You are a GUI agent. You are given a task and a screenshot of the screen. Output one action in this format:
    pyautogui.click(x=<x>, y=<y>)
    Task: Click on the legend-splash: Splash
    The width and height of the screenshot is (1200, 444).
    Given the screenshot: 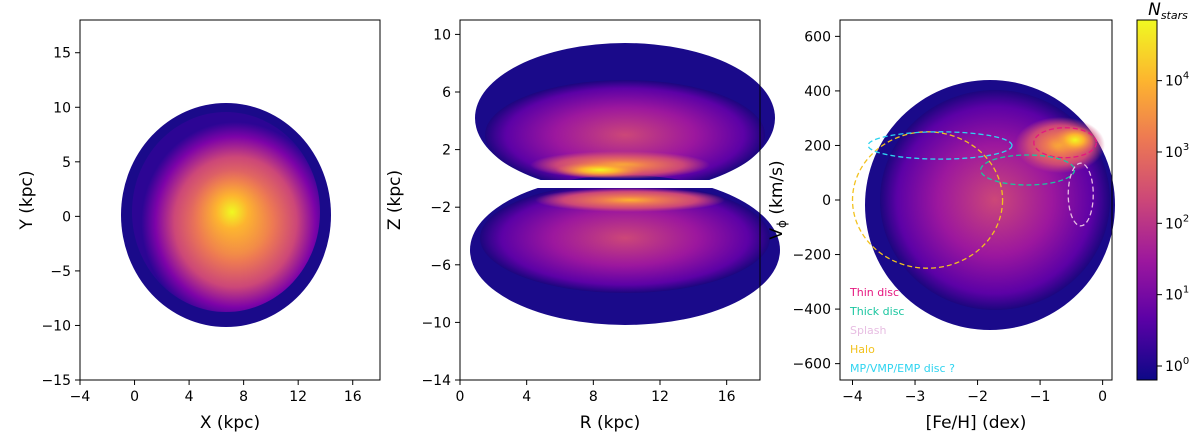 What is the action you would take?
    pyautogui.click(x=868, y=330)
    